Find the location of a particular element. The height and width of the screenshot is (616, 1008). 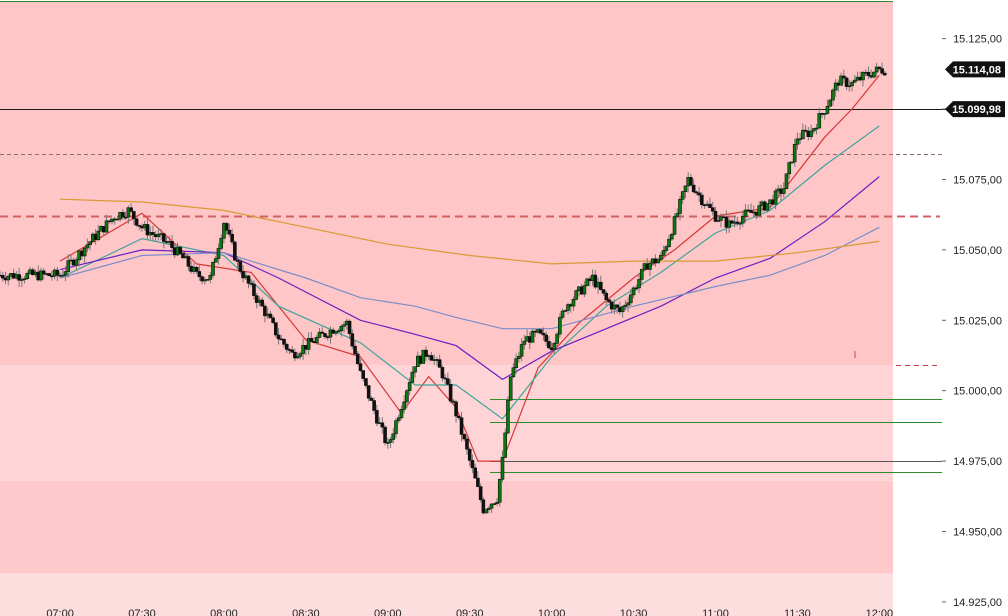

y-tick-label: 14.925,00 is located at coordinates (977, 603).